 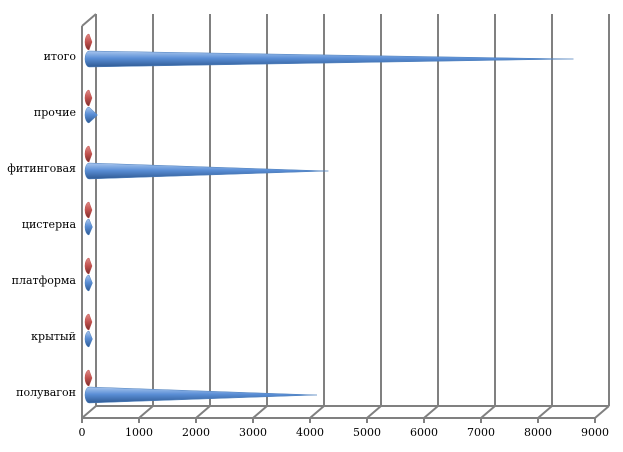 I want to click on x-tick-label: 5000, so click(x=367, y=432).